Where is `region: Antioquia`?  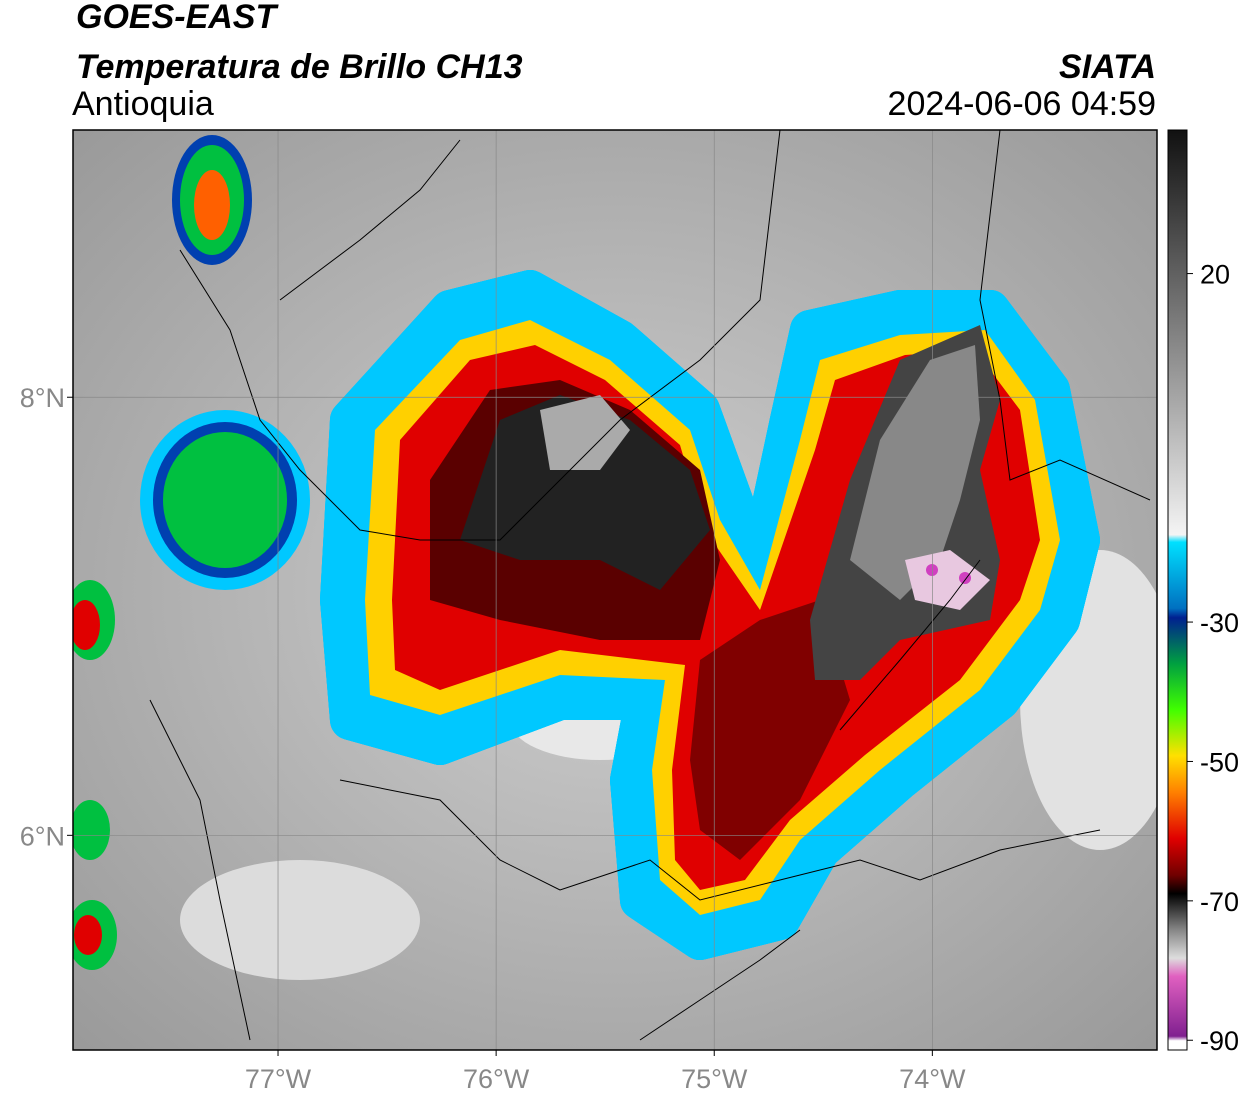 region: Antioquia is located at coordinates (143, 104).